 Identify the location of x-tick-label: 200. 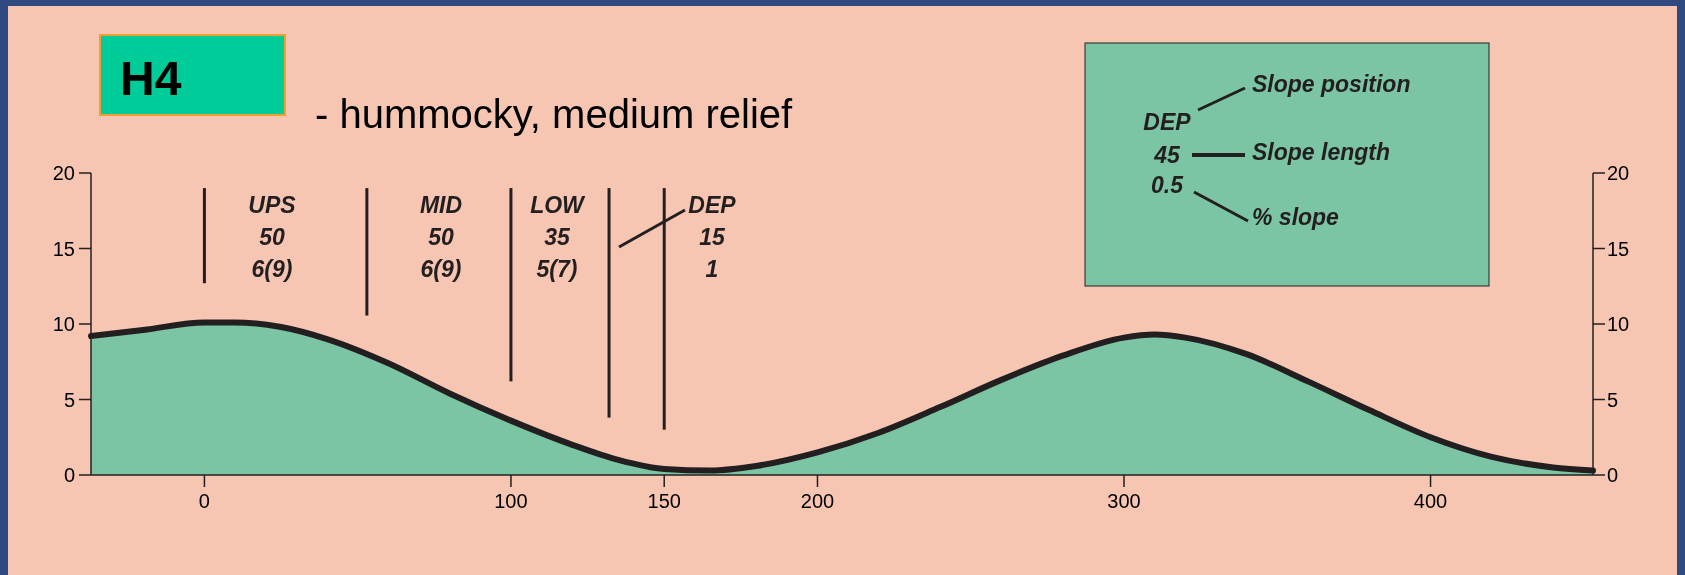
(817, 501).